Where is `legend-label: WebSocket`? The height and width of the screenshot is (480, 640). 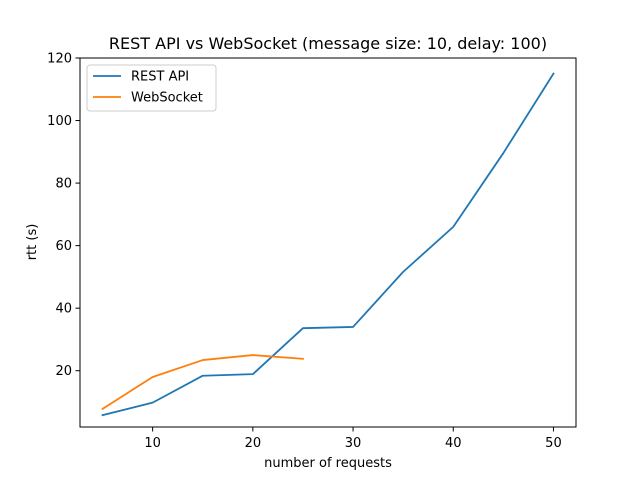
legend-label: WebSocket is located at coordinates (167, 98).